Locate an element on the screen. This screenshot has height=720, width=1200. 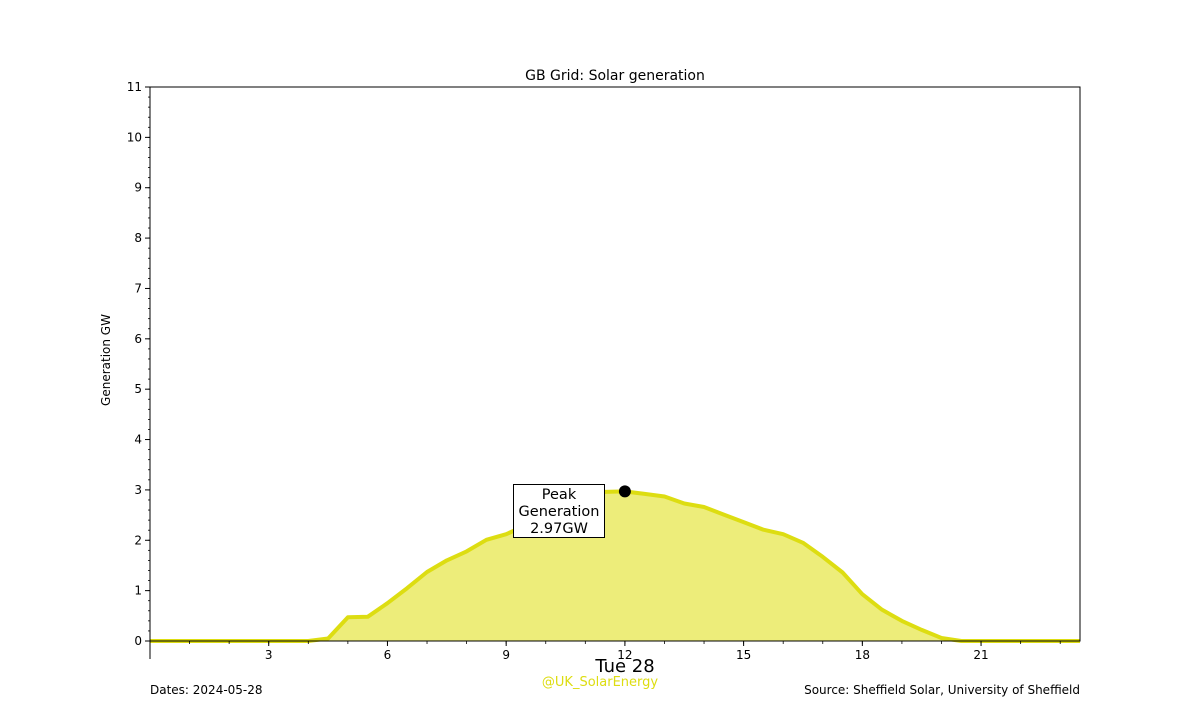
x-tick-label: 15 is located at coordinates (743, 655).